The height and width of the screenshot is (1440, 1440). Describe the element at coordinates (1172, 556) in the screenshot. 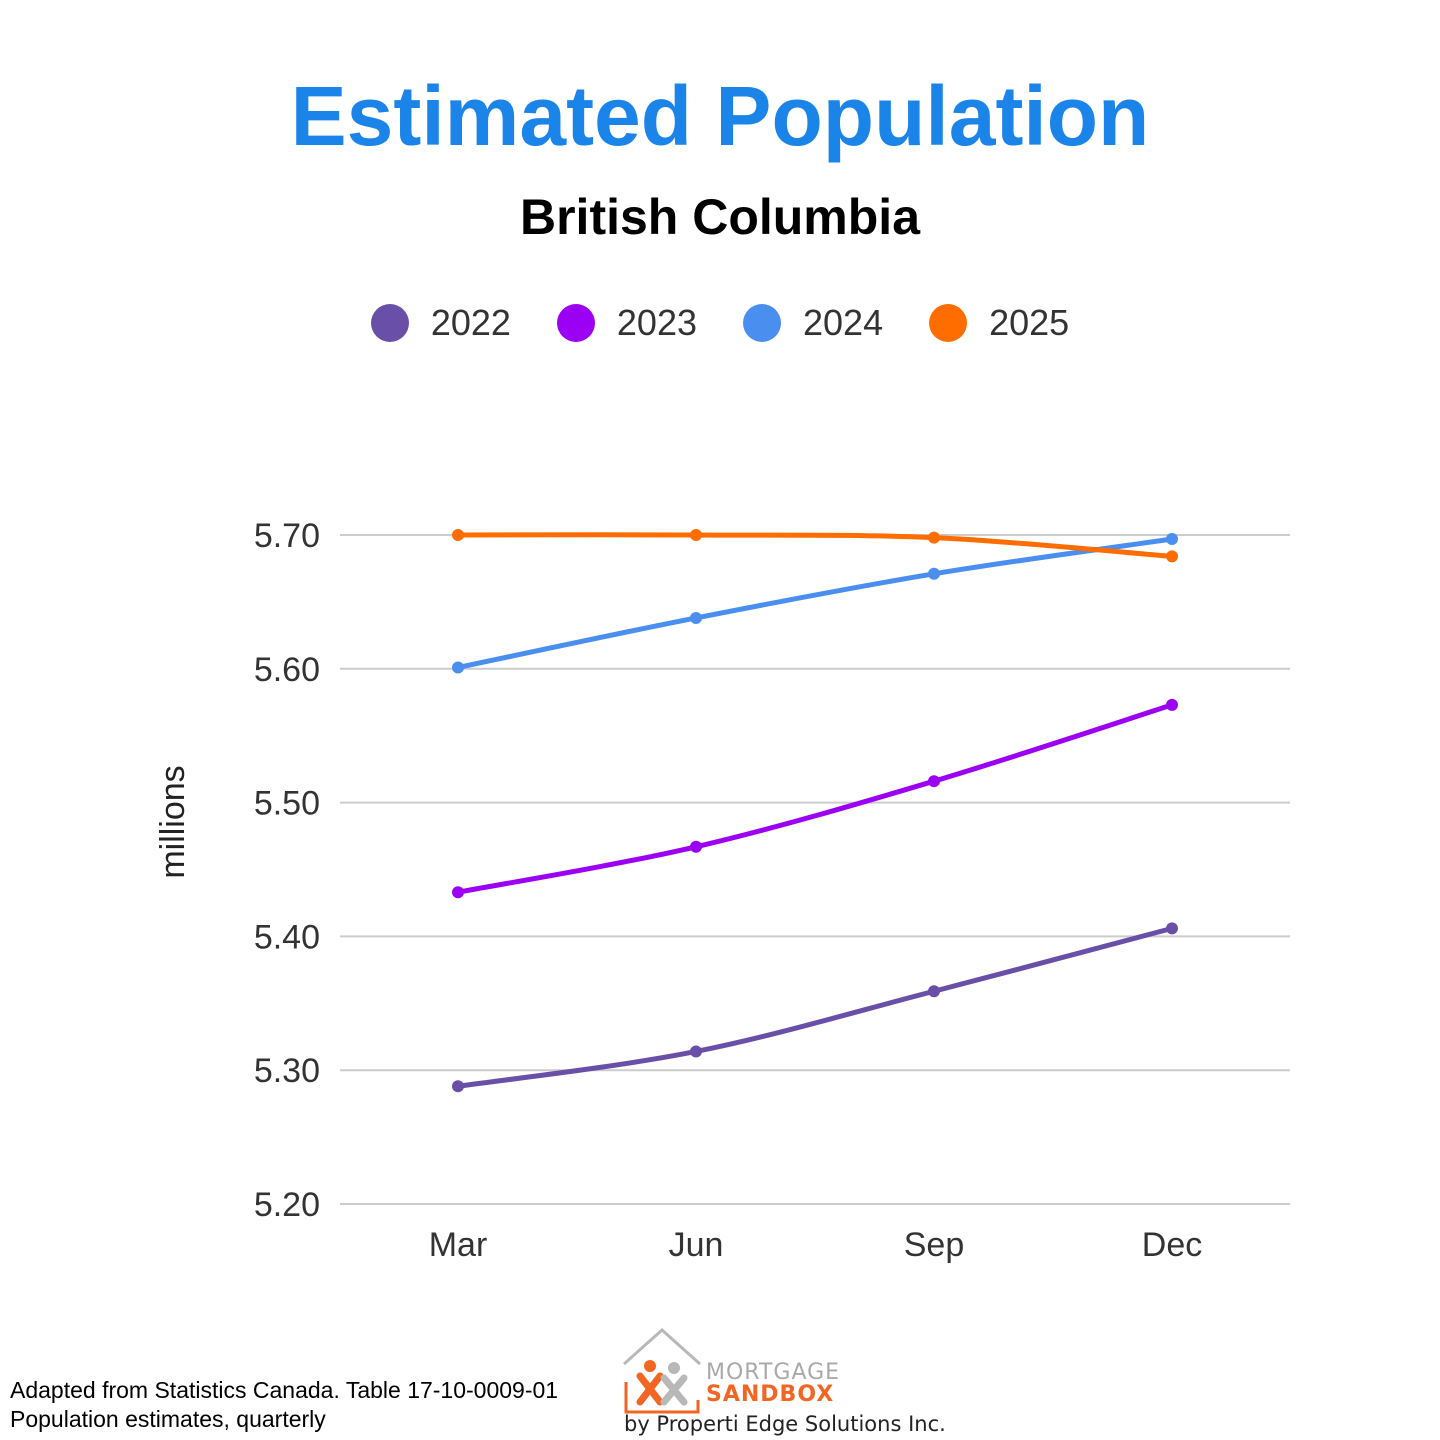

I see `data-point-2025-dec` at that location.